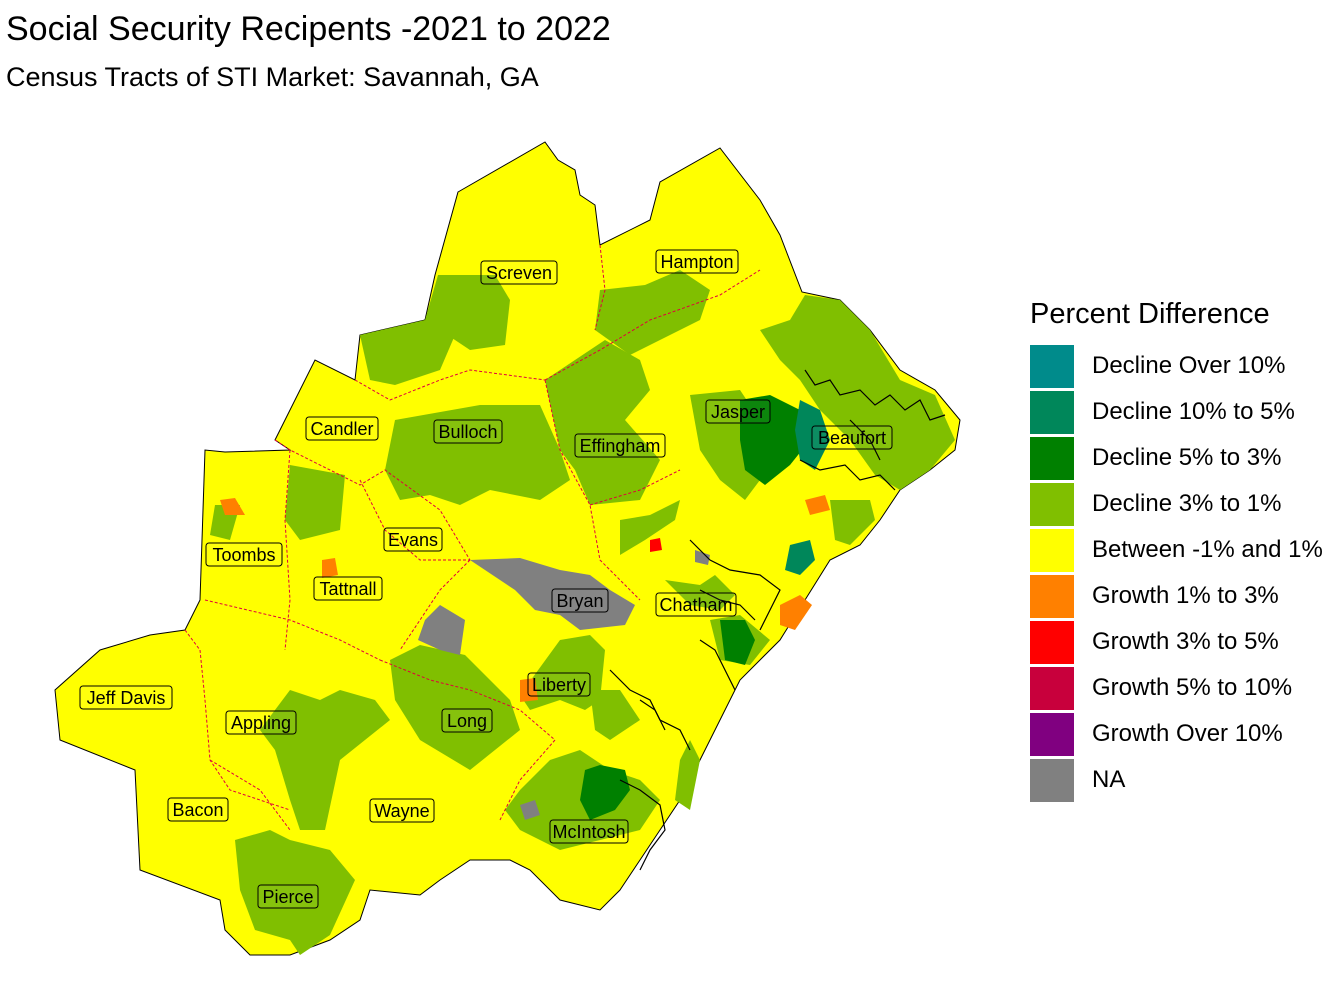  What do you see at coordinates (1185, 641) in the screenshot?
I see `legend-label: Growth 3% to 5%` at bounding box center [1185, 641].